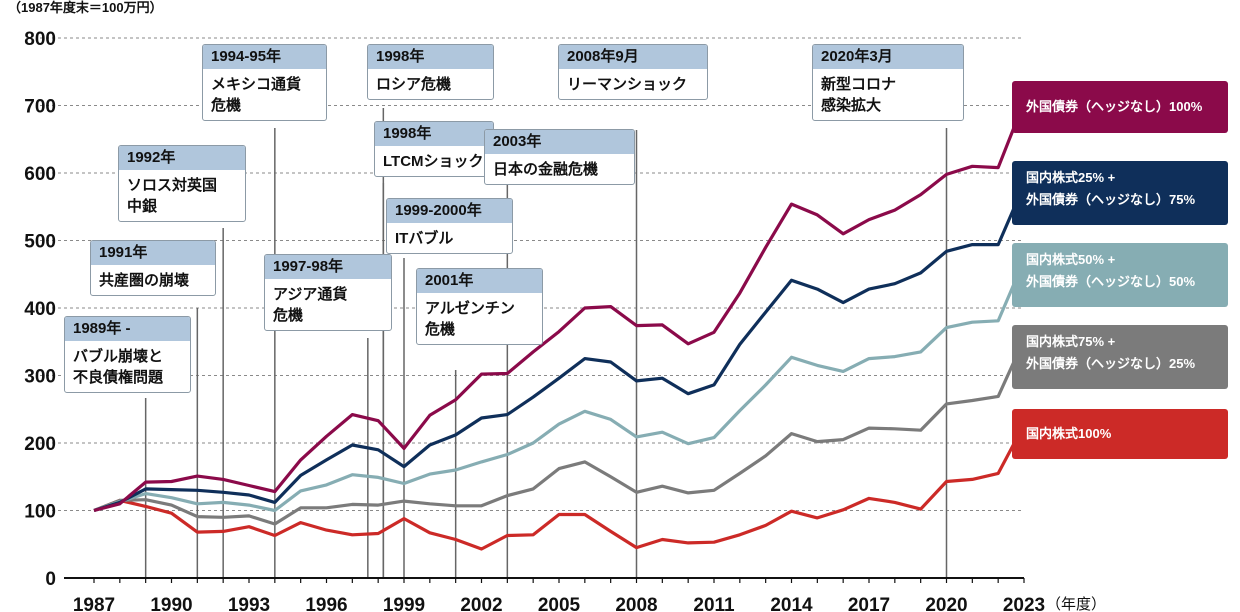 The image size is (1240, 612). What do you see at coordinates (559, 157) in the screenshot?
I see `event-annotation: 2003年日本の金融危機` at bounding box center [559, 157].